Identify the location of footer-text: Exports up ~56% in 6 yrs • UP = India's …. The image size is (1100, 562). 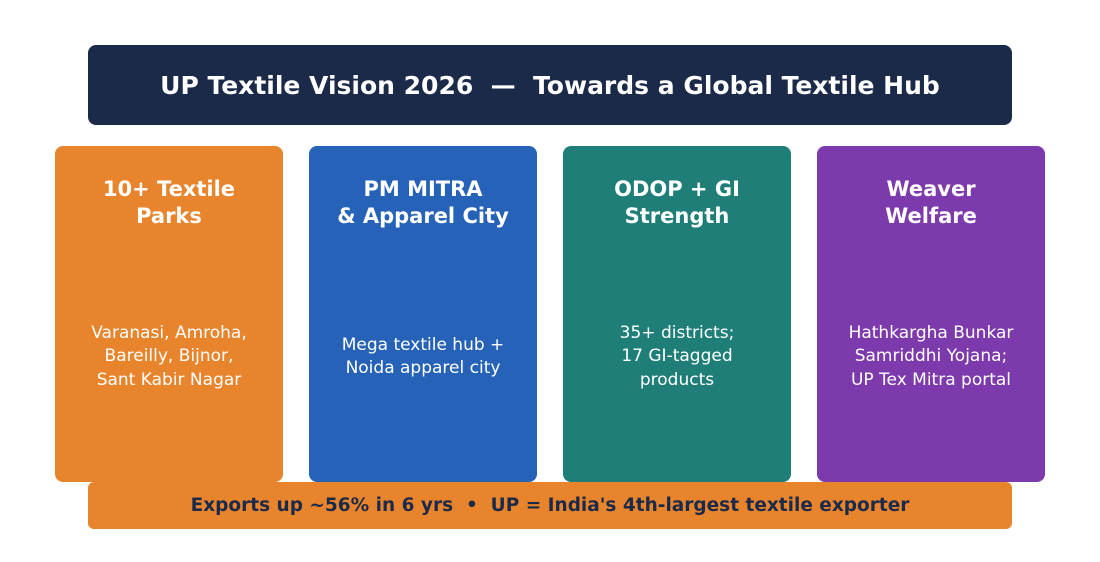
(550, 505).